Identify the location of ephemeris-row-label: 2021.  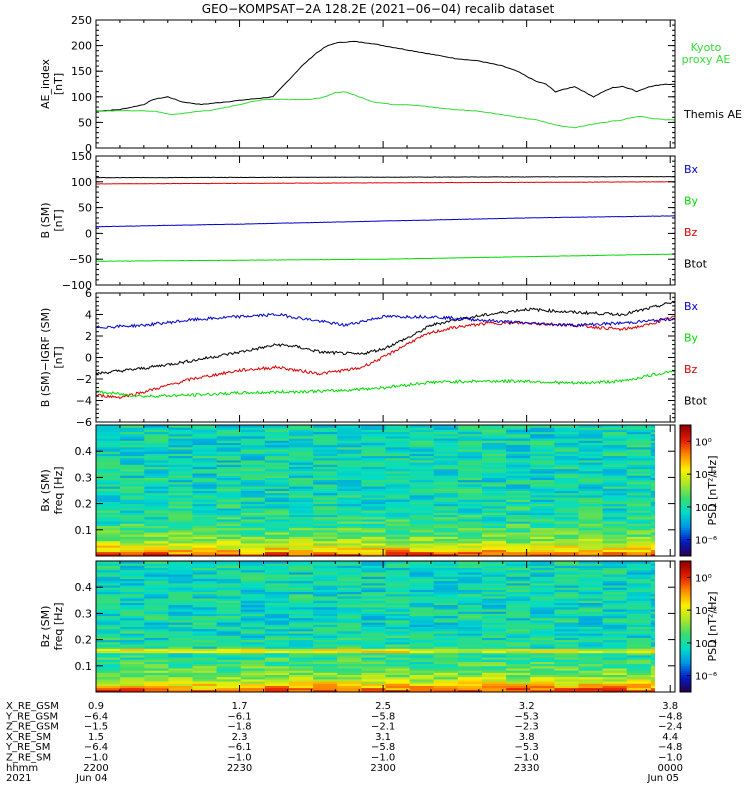
(18, 778).